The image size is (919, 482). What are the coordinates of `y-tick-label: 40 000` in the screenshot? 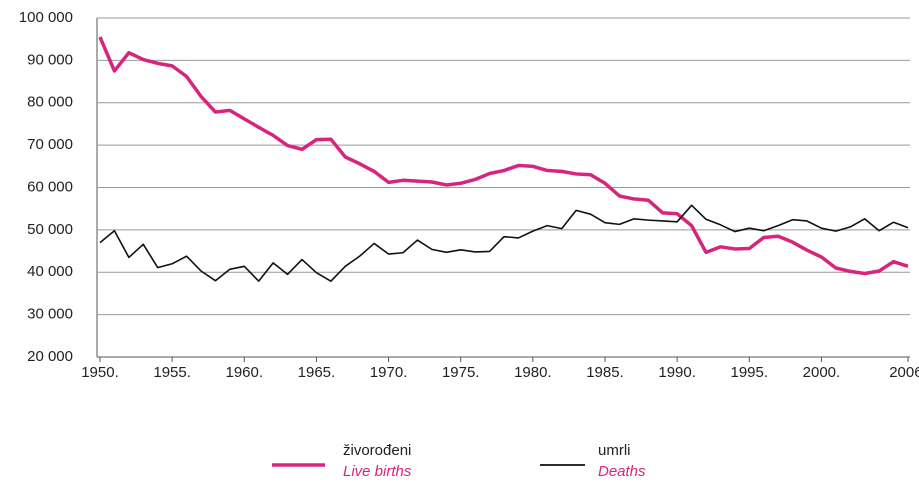 It's located at (50, 271).